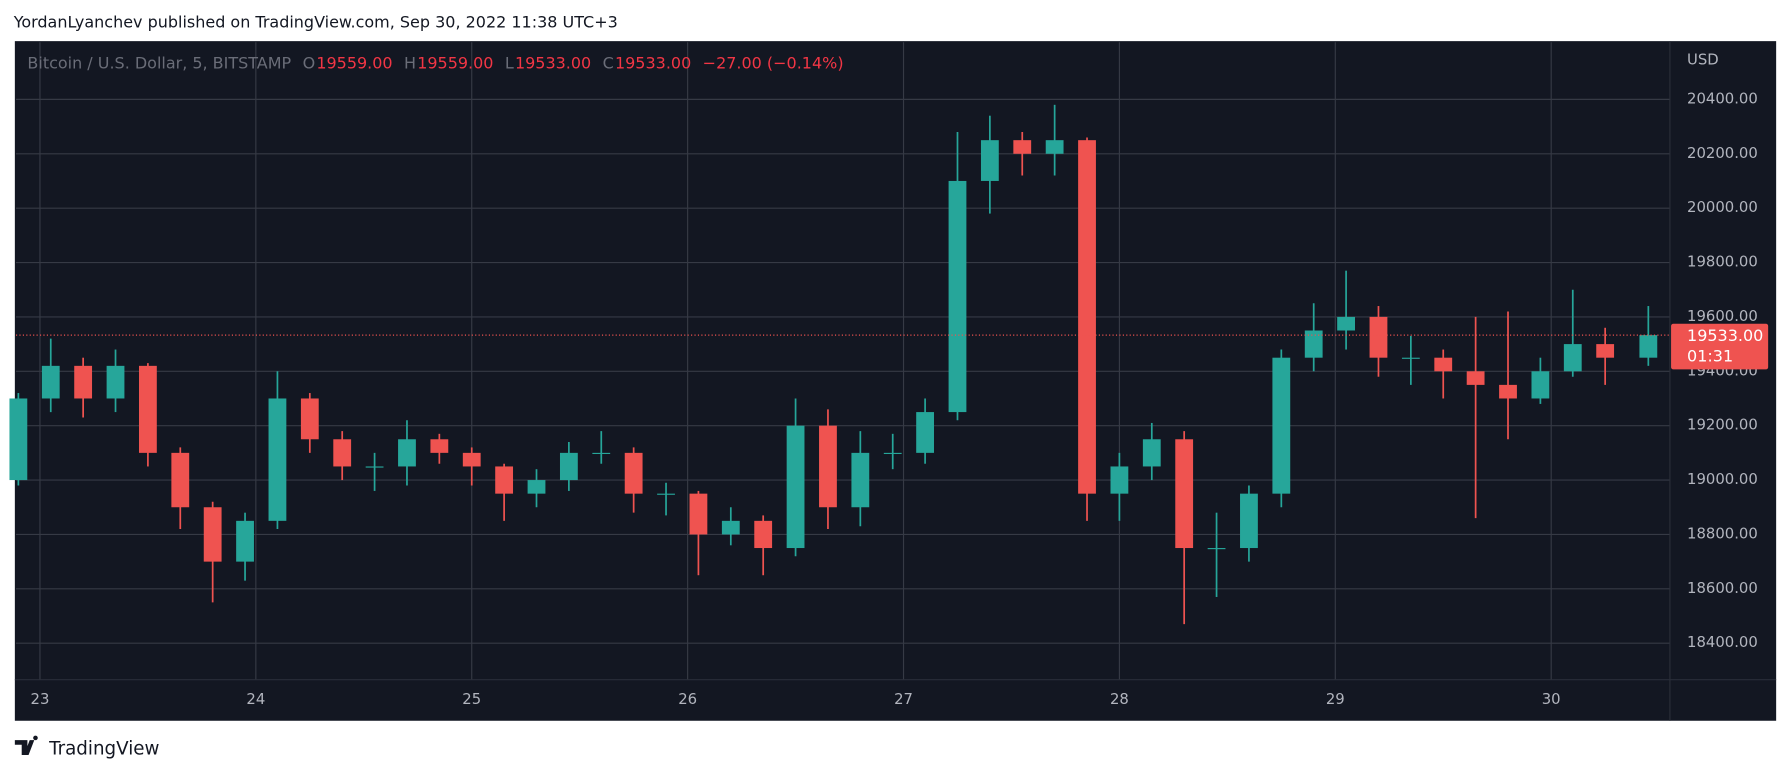  Describe the element at coordinates (255, 699) in the screenshot. I see `x-tick-label: 24` at that location.